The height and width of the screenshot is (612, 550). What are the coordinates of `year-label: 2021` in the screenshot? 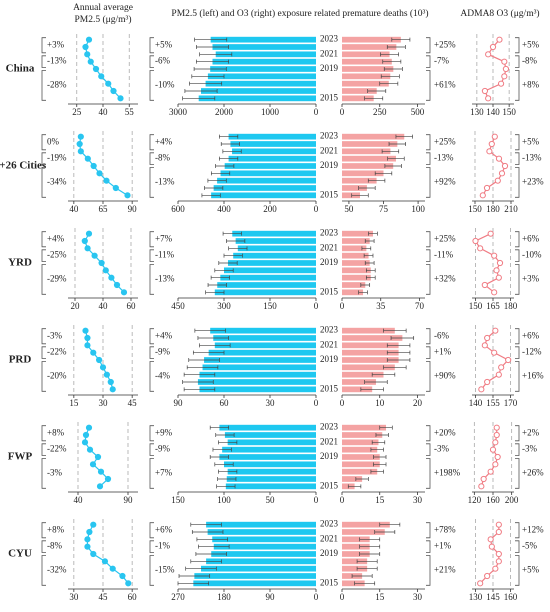 It's located at (329, 53).